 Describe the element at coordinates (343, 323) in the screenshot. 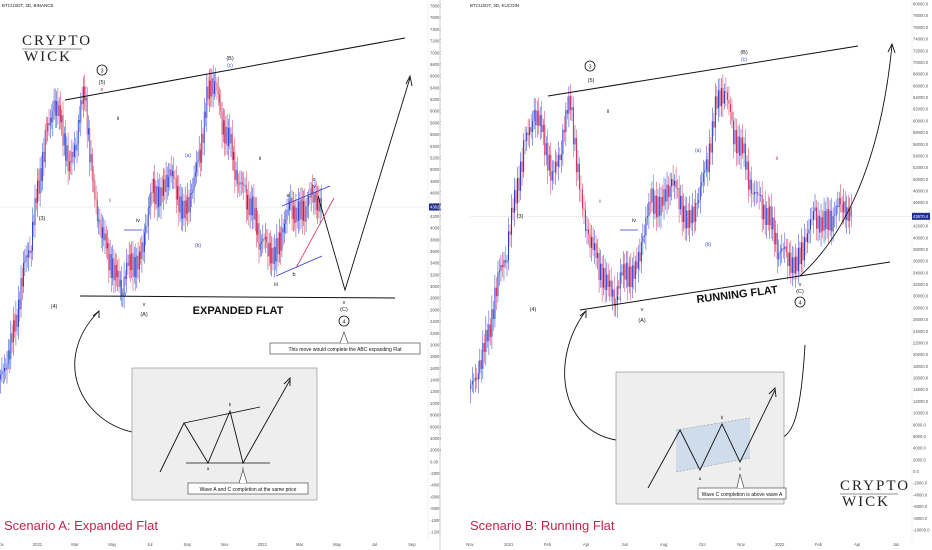

I see `left-wave4-label: 4` at that location.